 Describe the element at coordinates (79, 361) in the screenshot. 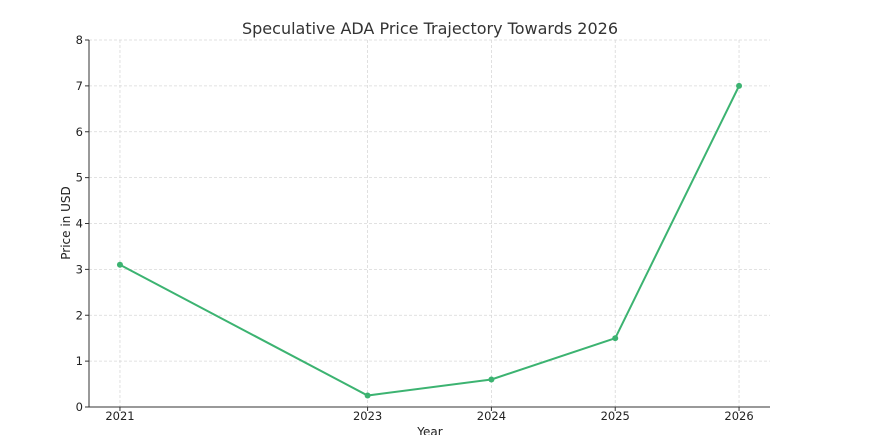

I see `y-tick-label: 1` at that location.